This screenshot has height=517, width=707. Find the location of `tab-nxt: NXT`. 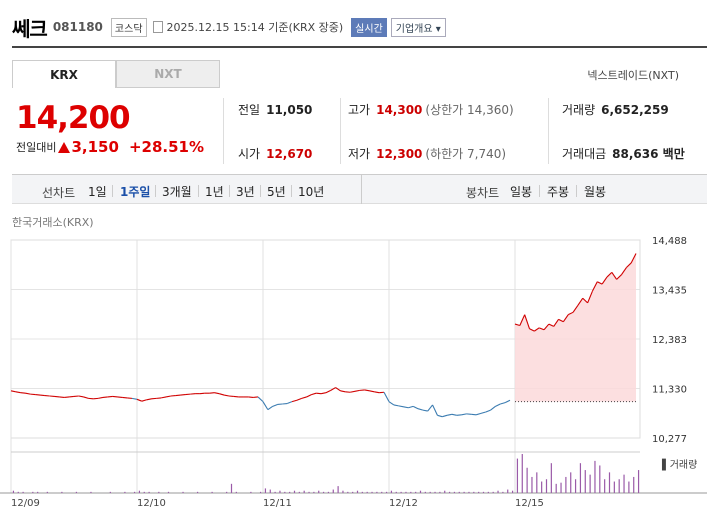

tab-nxt: NXT is located at coordinates (168, 74).